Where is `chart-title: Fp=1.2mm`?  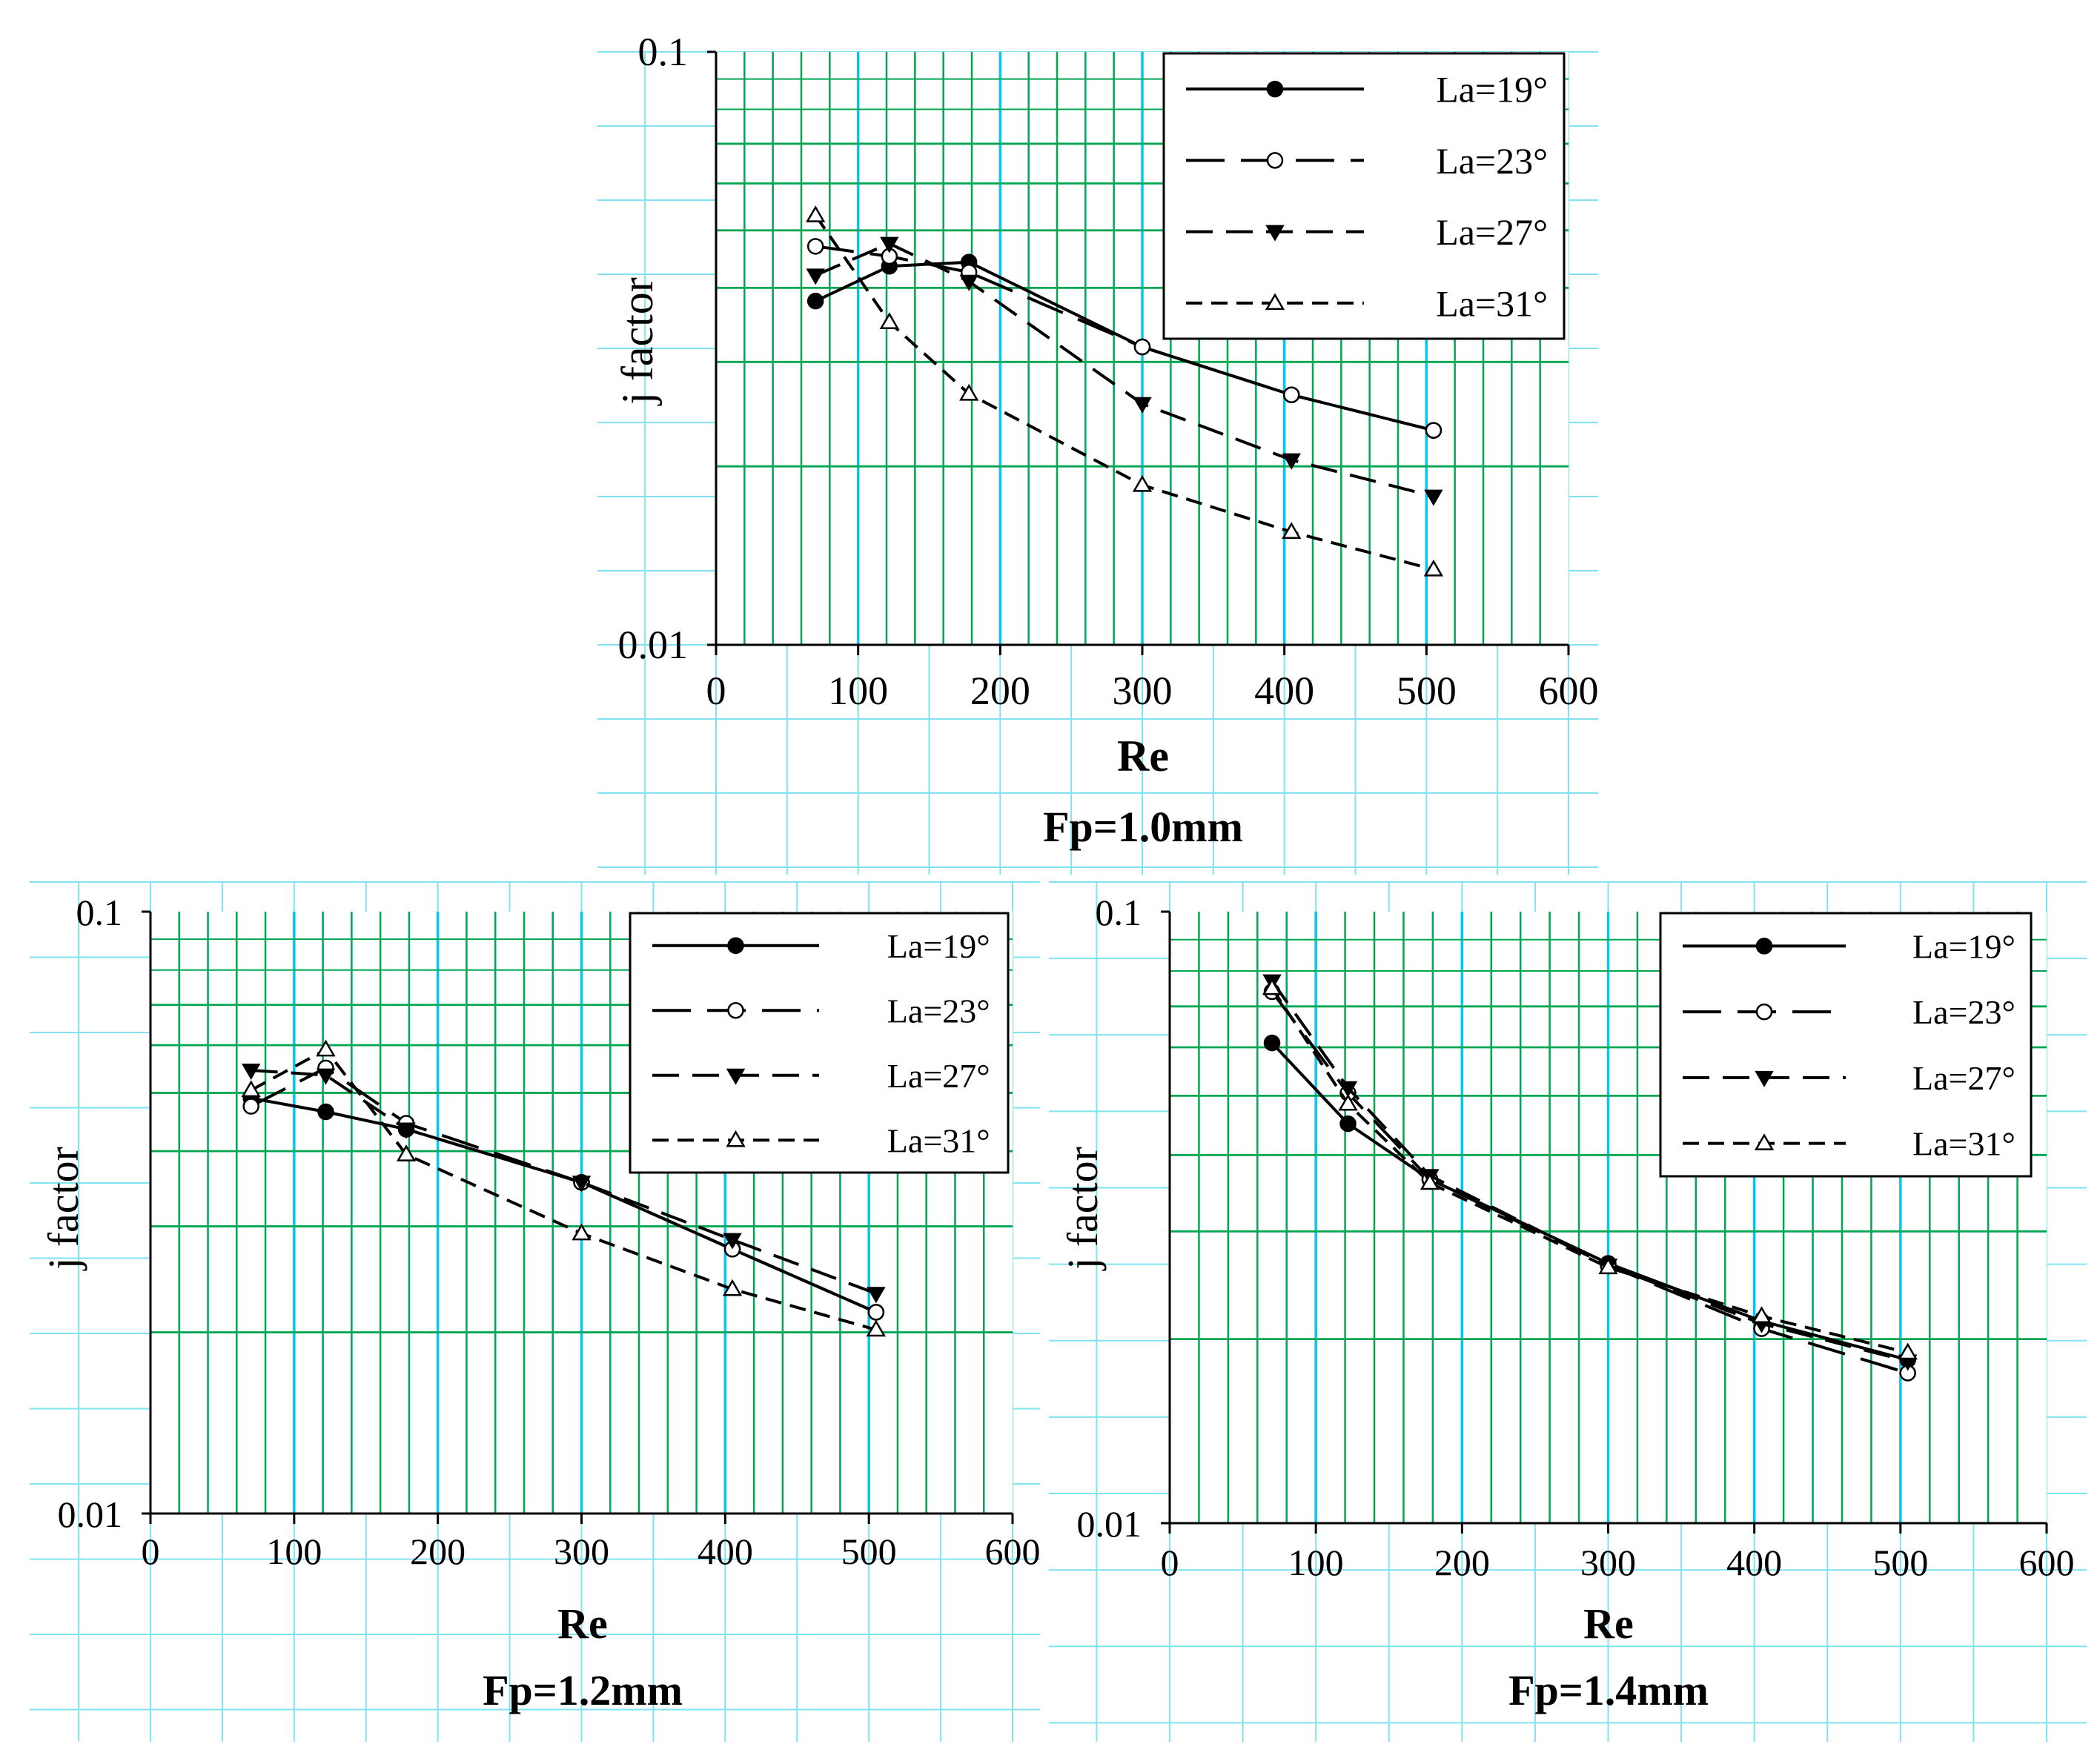 chart-title: Fp=1.2mm is located at coordinates (583, 1690).